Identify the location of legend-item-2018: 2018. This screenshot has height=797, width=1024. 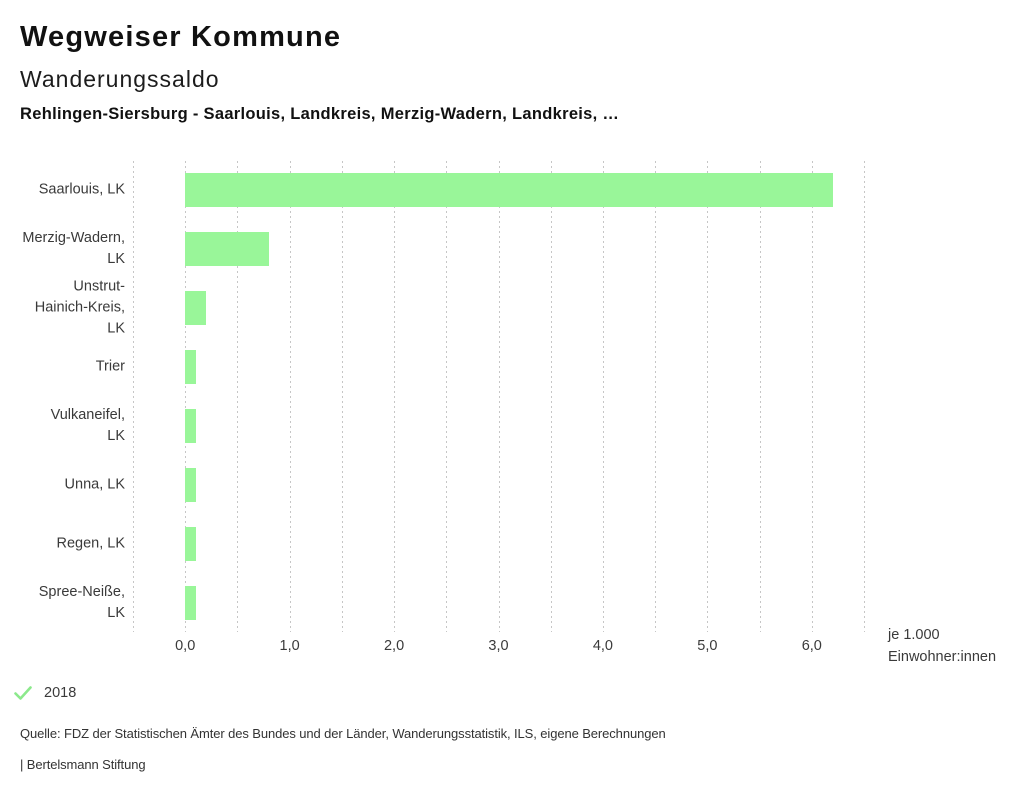
(45, 693).